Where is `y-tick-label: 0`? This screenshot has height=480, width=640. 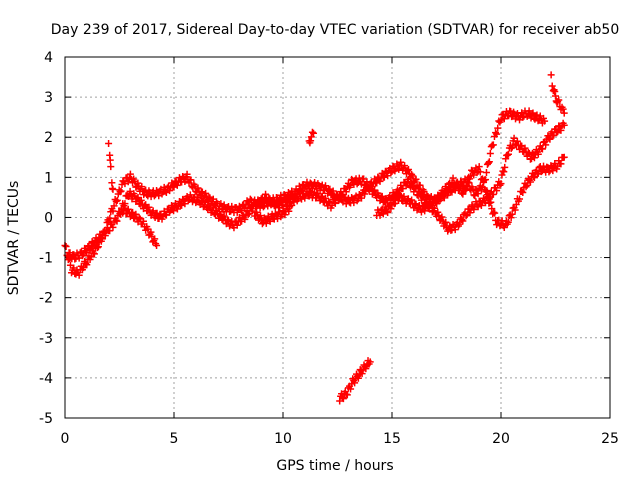
y-tick-label: 0 is located at coordinates (48, 218).